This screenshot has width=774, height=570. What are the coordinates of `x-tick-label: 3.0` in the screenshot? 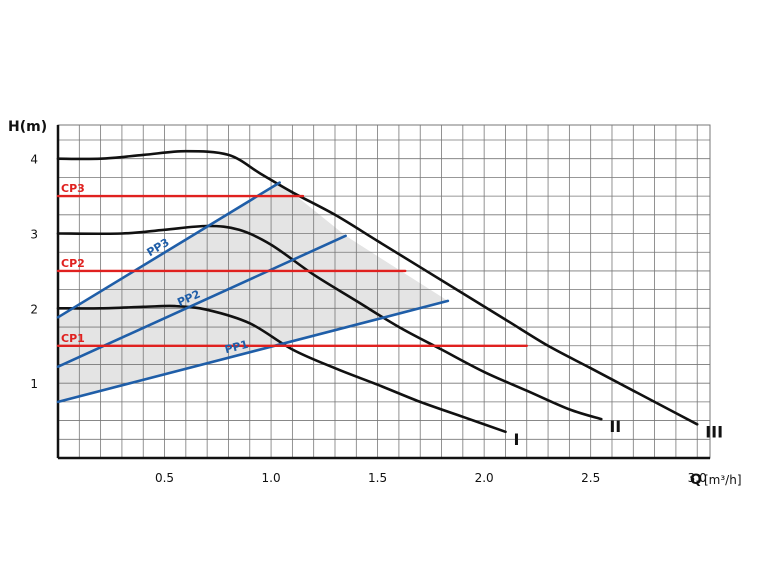 It's located at (697, 478).